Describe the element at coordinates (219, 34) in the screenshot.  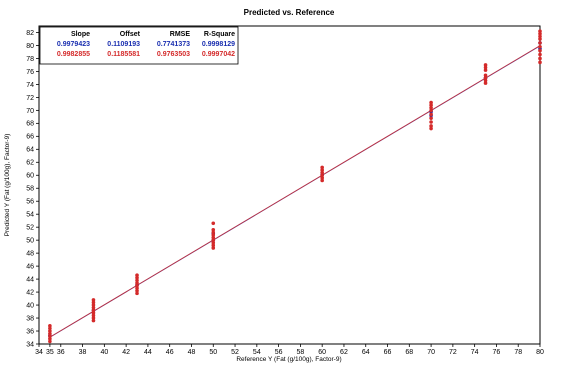
I see `stats-header: R-Square` at that location.